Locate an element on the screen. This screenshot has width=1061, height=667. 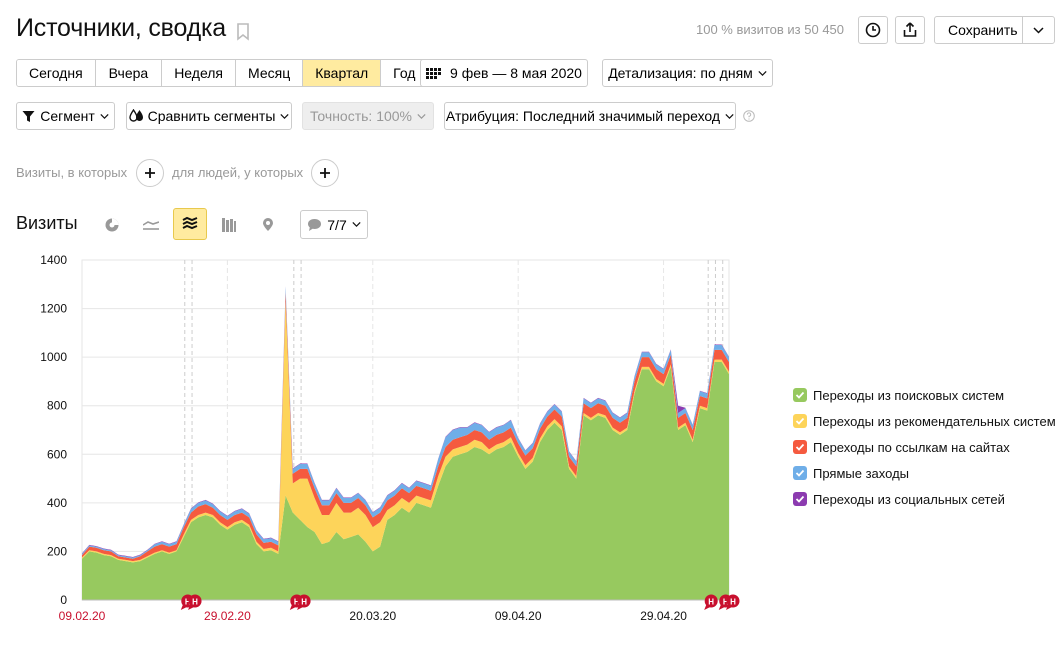
legend-label: Переходы из рекомендательных систем is located at coordinates (934, 421).